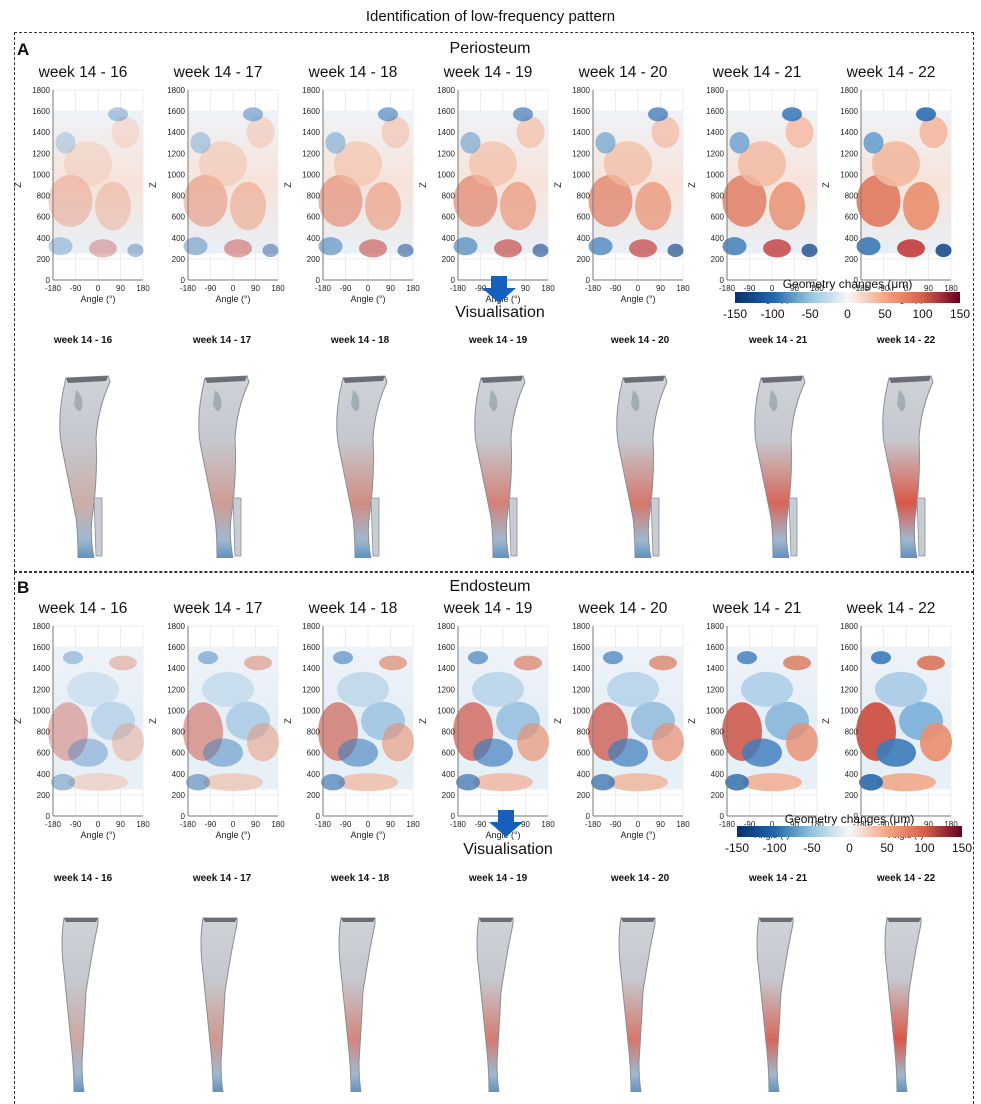 The height and width of the screenshot is (1104, 981). Describe the element at coordinates (83, 878) in the screenshot. I see `bone-label: week 14 - 16` at that location.